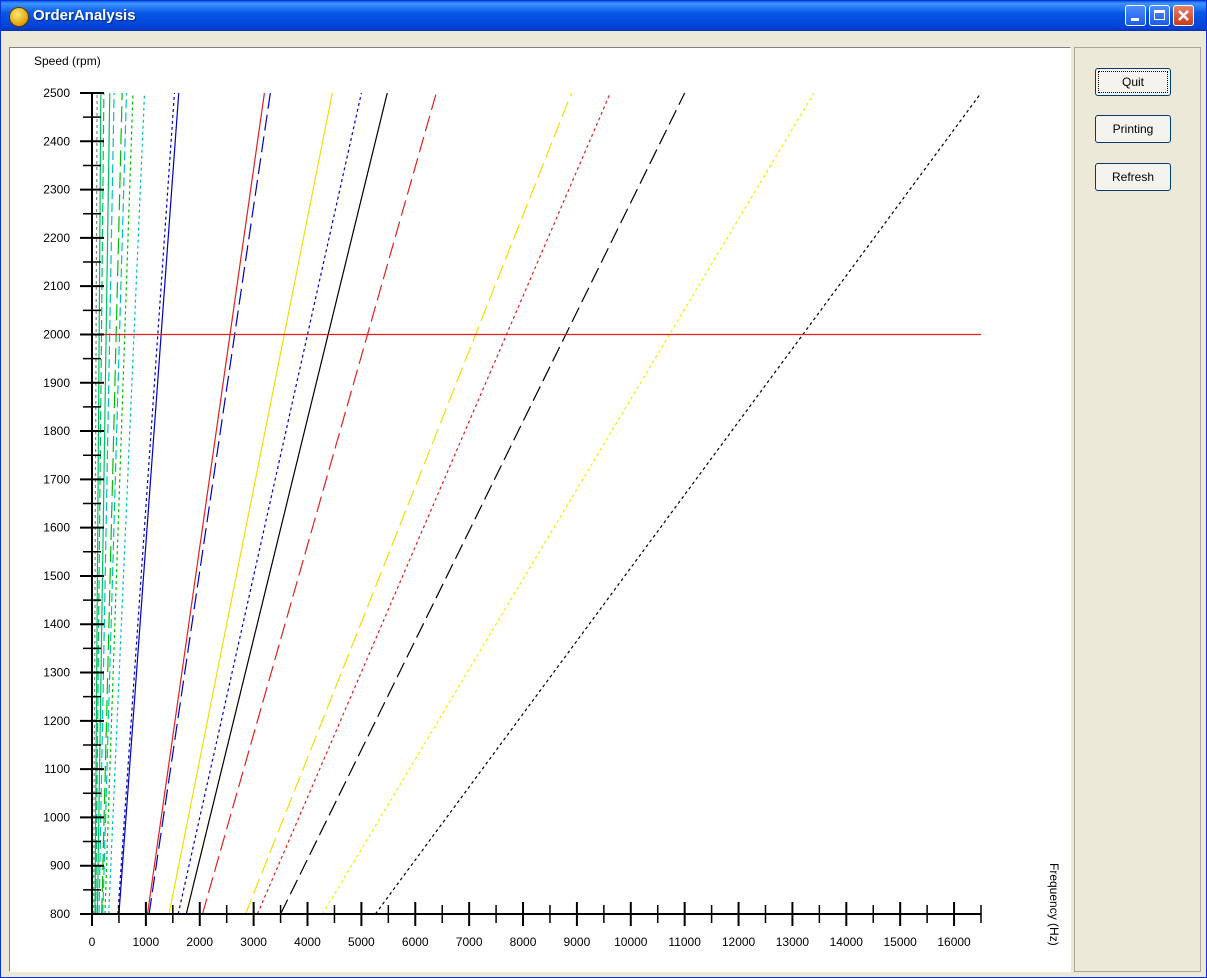  I want to click on button-panel: Quit Printing Refresh, so click(1137, 509).